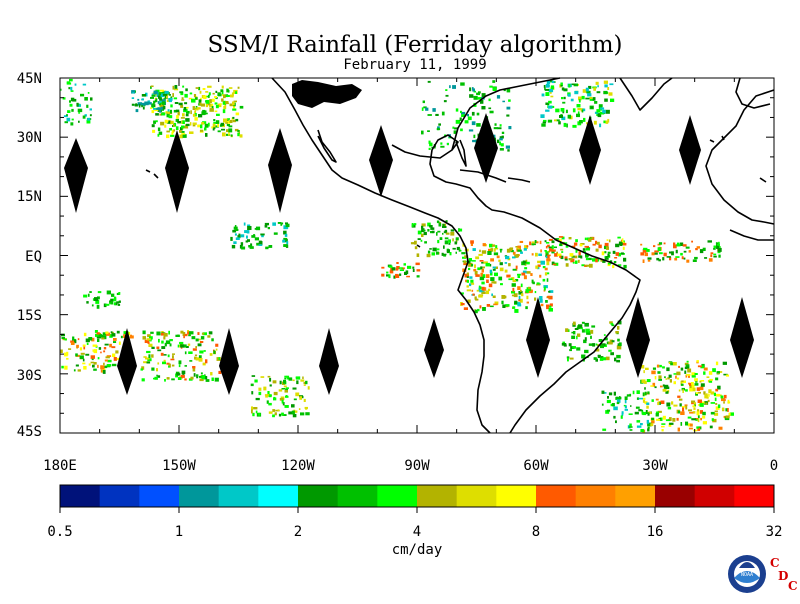  What do you see at coordinates (417, 532) in the screenshot?
I see `colorbar-tick-label: 4` at bounding box center [417, 532].